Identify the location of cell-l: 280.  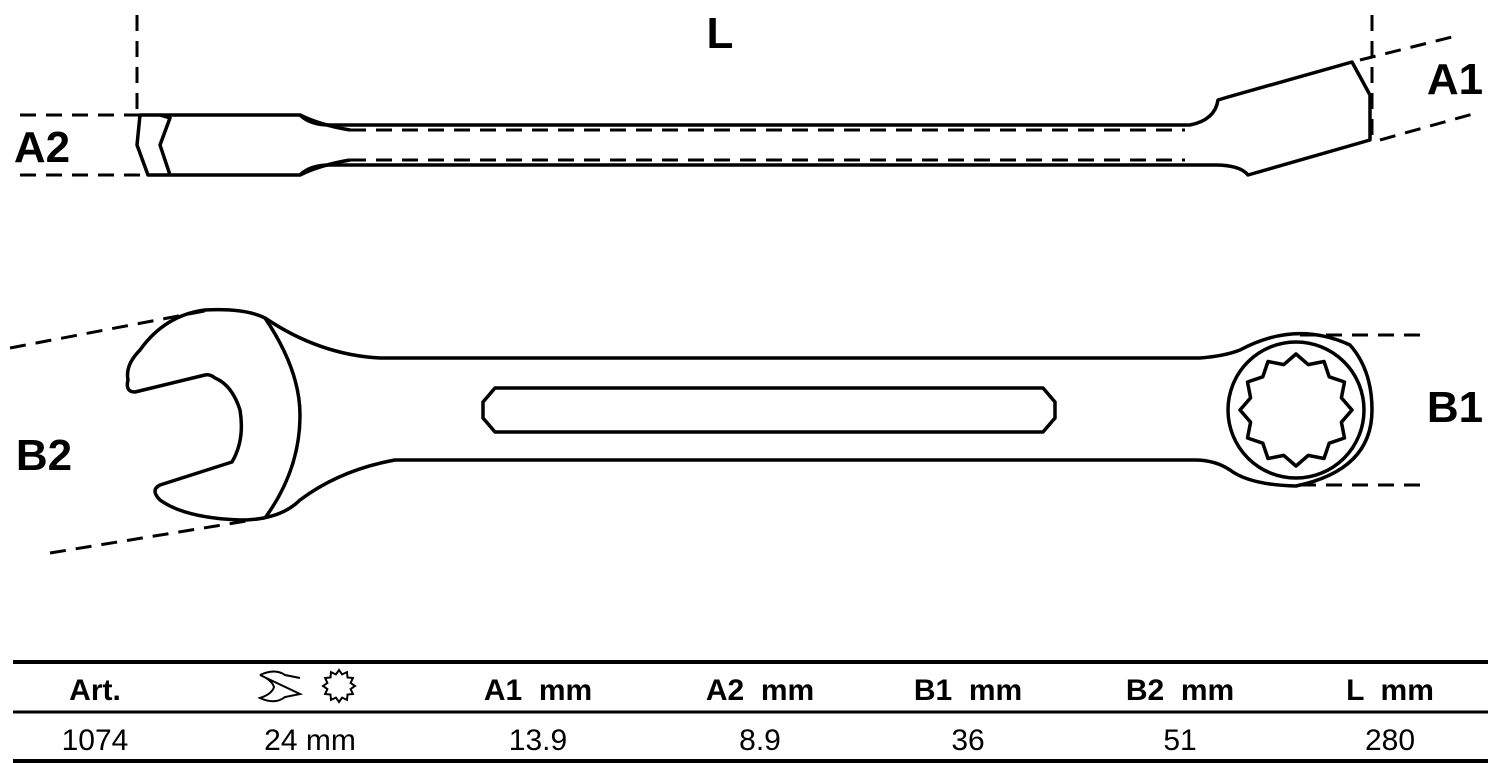
(1390, 740).